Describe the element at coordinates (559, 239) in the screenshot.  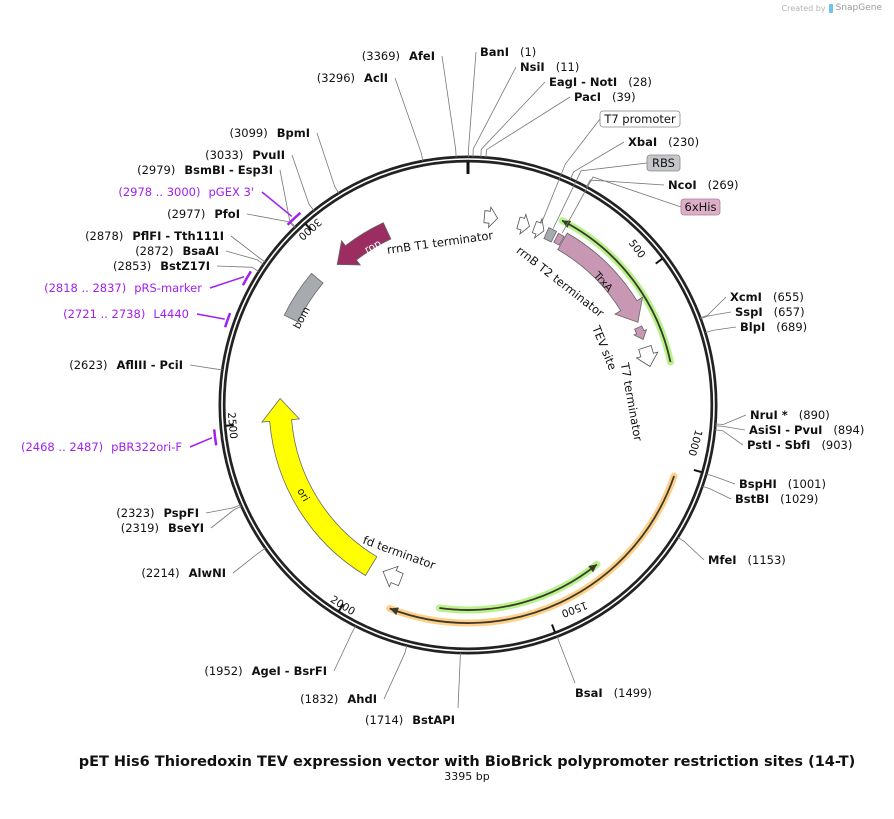
I see `feature-6xhis` at that location.